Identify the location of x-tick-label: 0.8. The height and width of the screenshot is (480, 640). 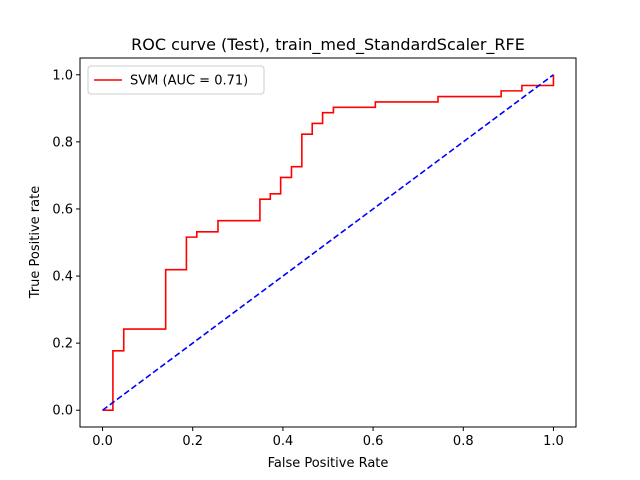
(463, 441).